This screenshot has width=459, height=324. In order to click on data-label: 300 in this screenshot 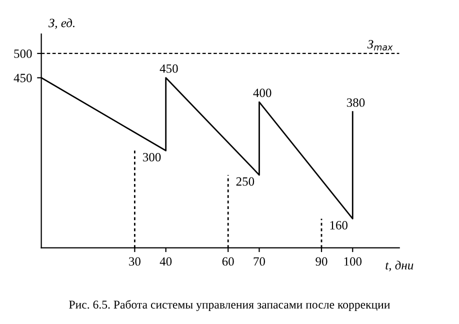, I will do `click(152, 157)`.